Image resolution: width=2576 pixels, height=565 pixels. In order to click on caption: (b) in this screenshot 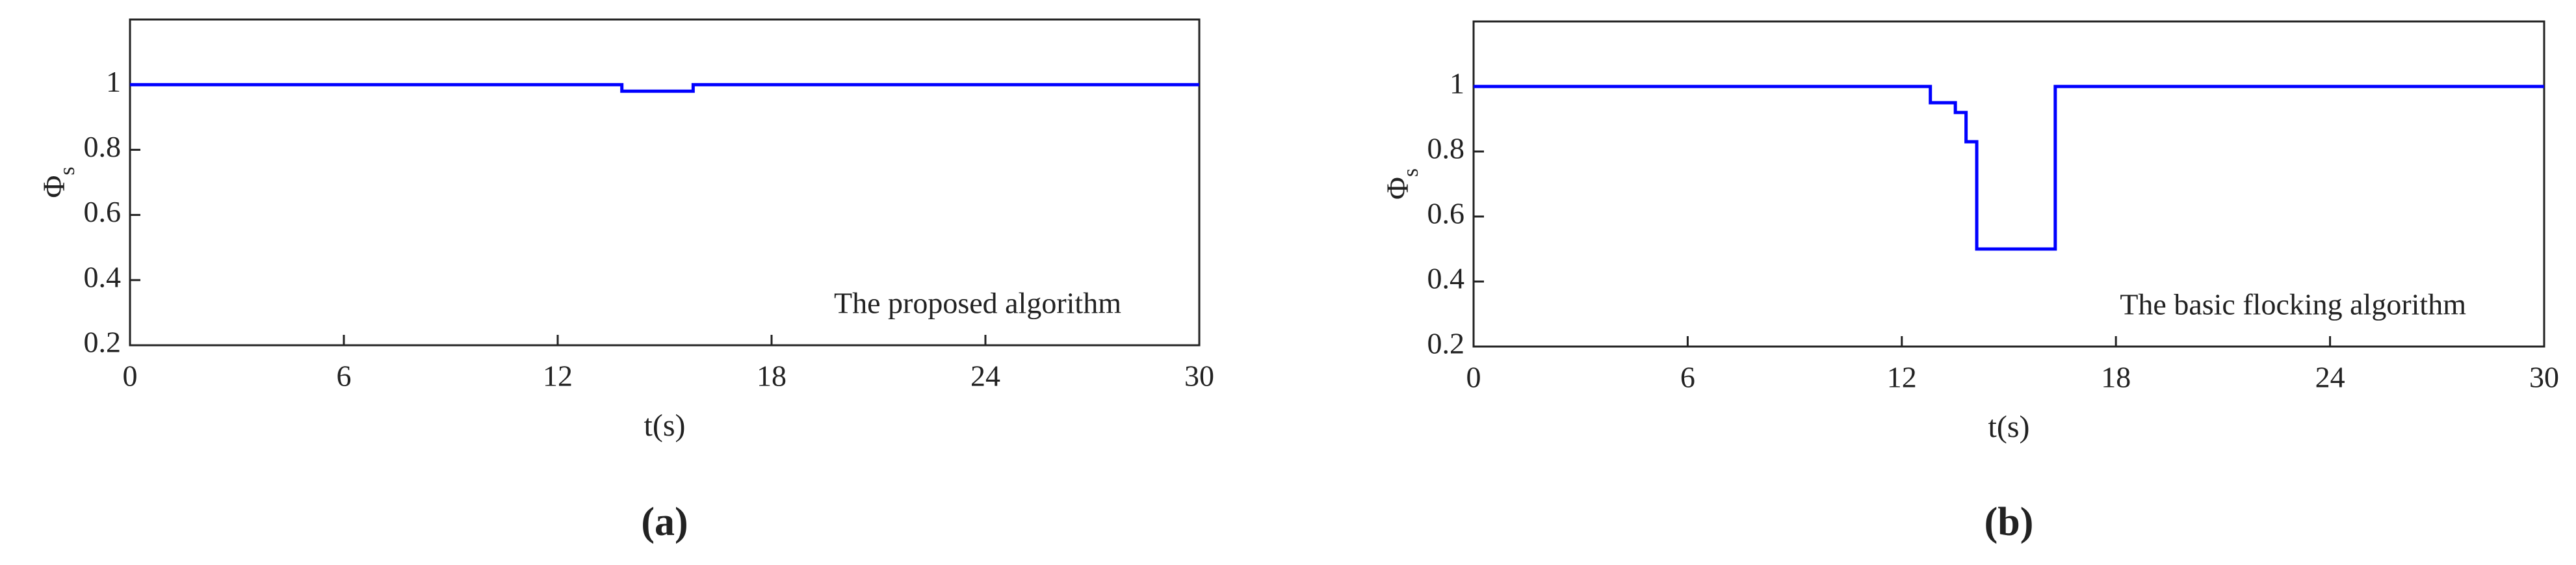, I will do `click(2009, 522)`.